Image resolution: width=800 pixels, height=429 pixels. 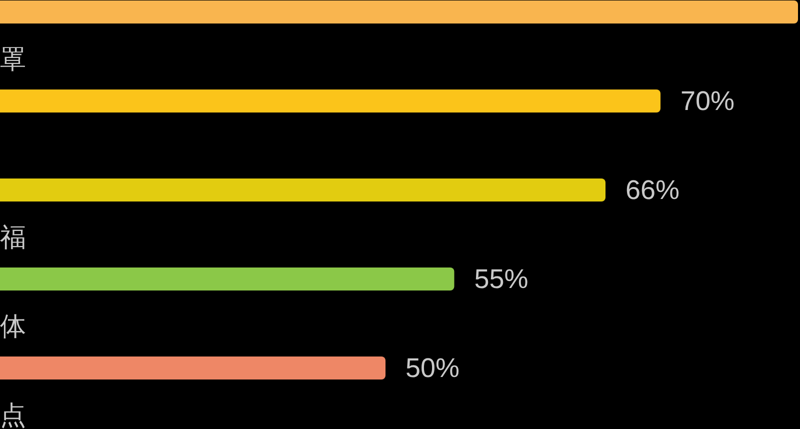 I want to click on y-tick-label: 点, so click(x=13, y=414).